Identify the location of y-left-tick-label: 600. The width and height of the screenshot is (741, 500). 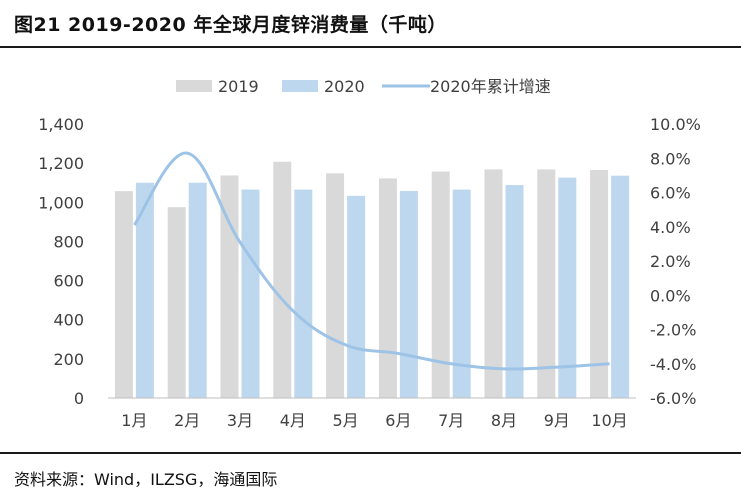
(68, 281).